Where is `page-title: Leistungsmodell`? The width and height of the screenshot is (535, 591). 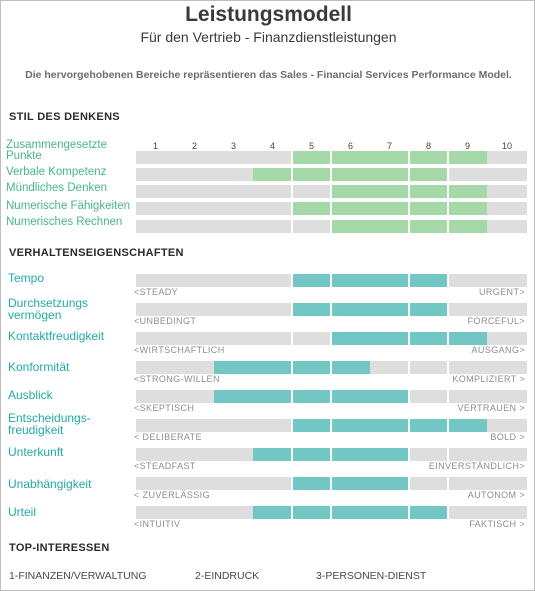 page-title: Leistungsmodell is located at coordinates (268, 14).